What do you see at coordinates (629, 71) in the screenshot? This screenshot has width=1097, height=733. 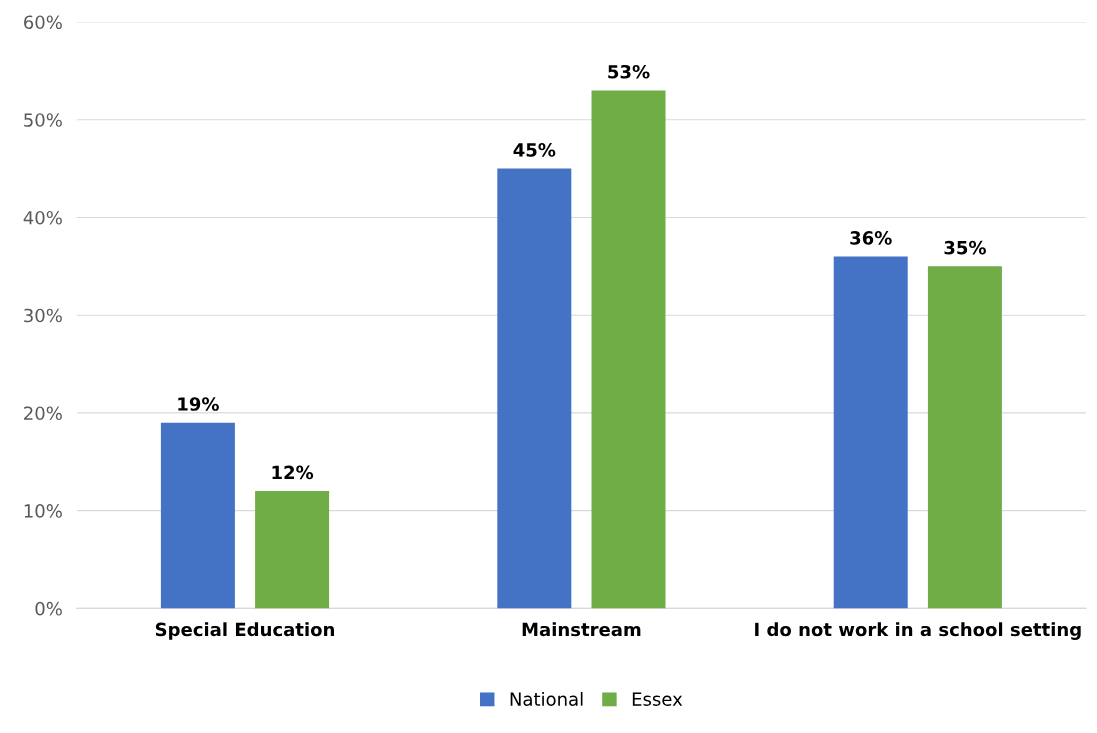 I see `data-label: 53%` at bounding box center [629, 71].